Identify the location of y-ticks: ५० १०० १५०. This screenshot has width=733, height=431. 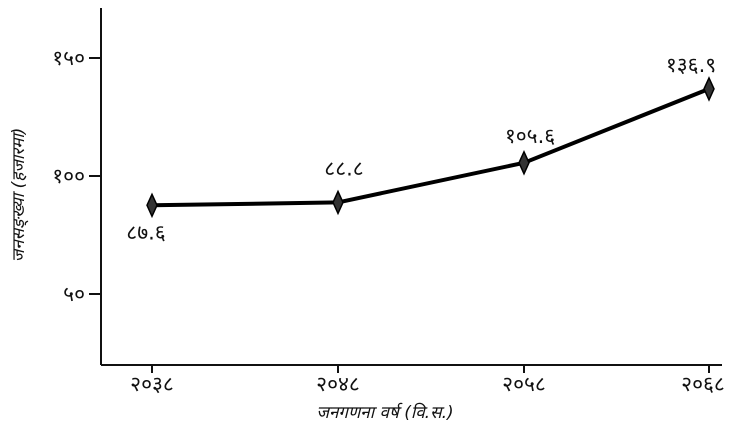
(76, 176).